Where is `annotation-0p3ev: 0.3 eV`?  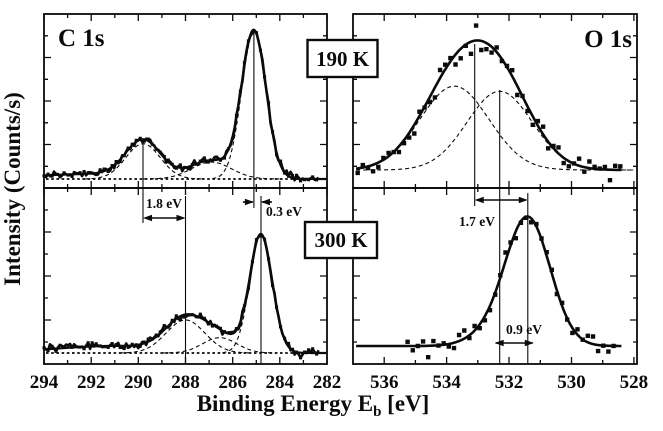
annotation-0p3ev: 0.3 eV is located at coordinates (284, 211).